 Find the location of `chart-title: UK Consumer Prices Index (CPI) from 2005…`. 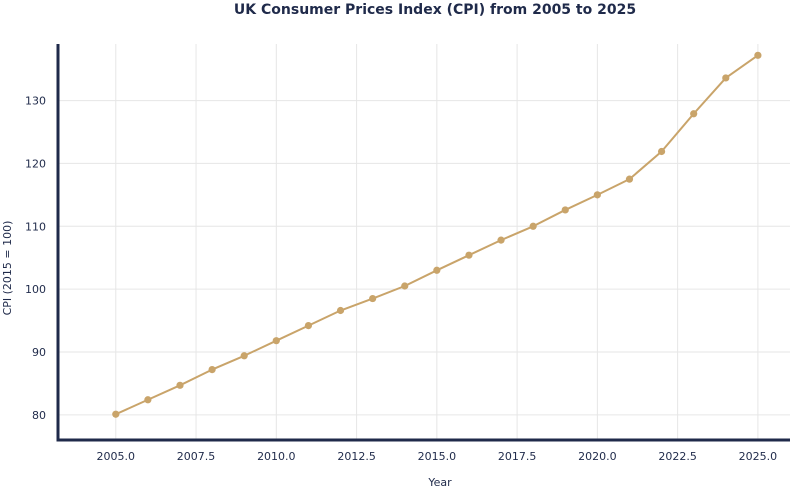

chart-title: UK Consumer Prices Index (CPI) from 2005… is located at coordinates (435, 10).